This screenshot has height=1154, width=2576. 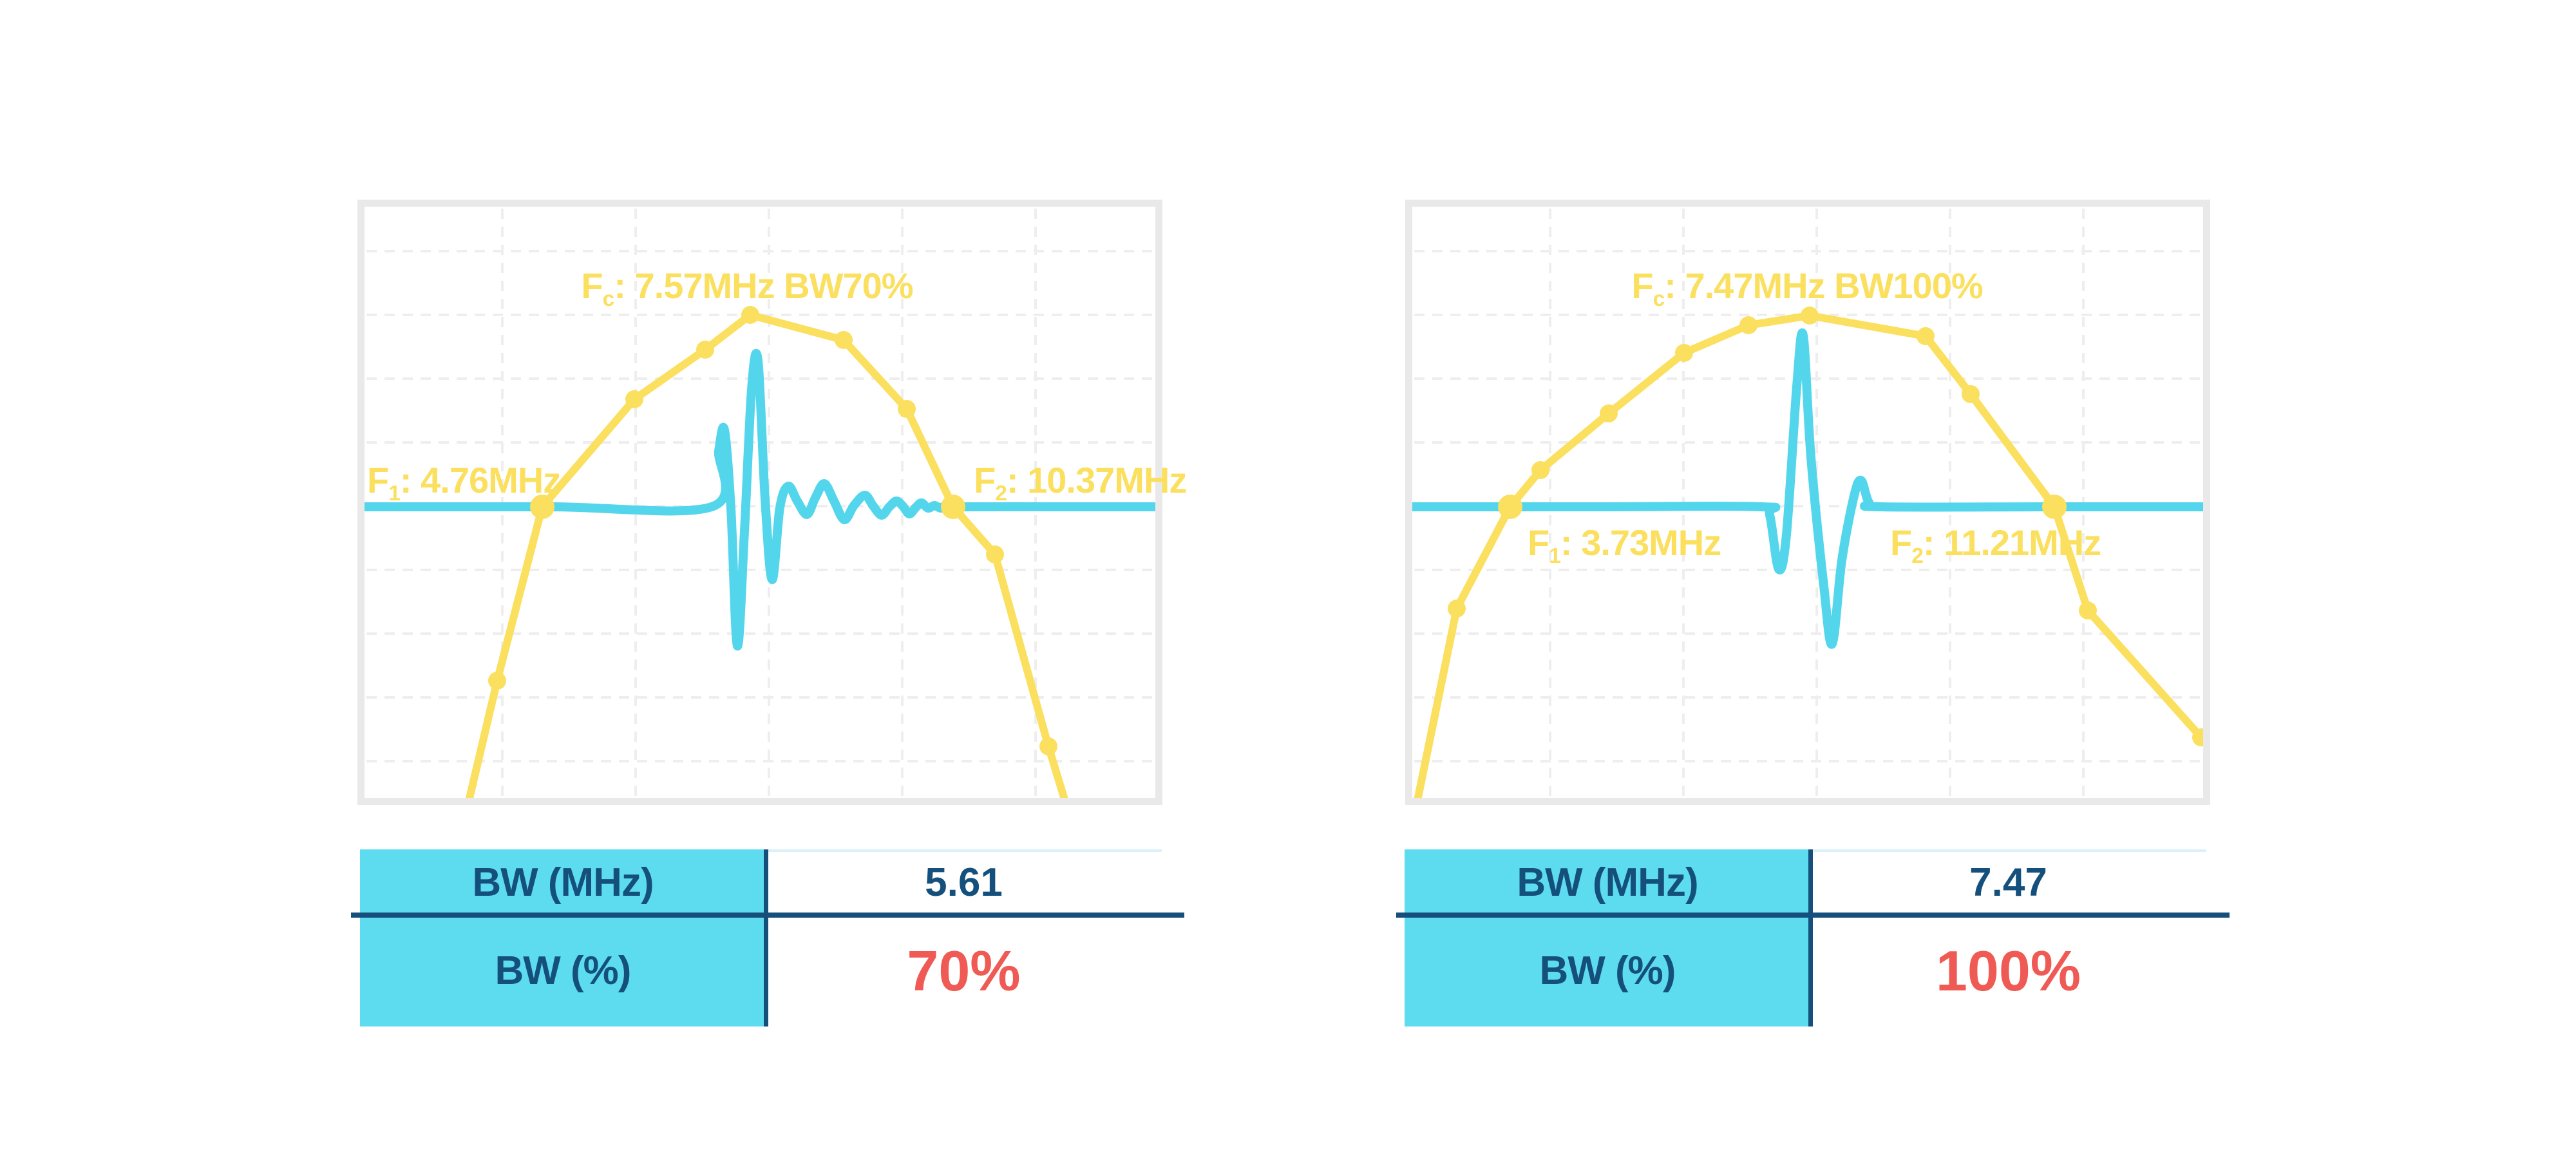 What do you see at coordinates (480, 480) in the screenshot?
I see `f1-text: : 4.76MHz` at bounding box center [480, 480].